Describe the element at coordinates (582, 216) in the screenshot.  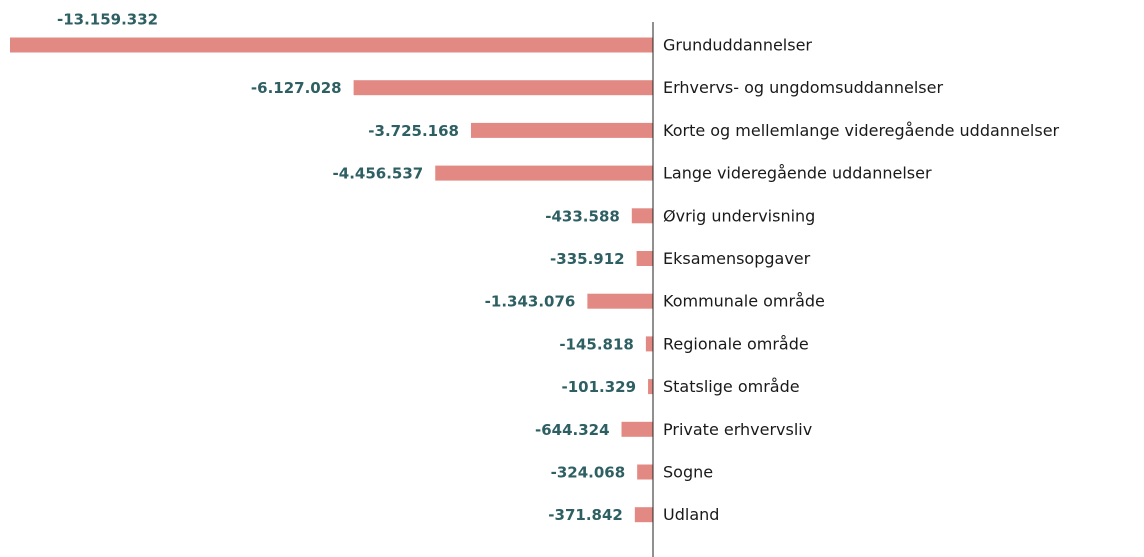
I see `value-label: -433.588` at that location.